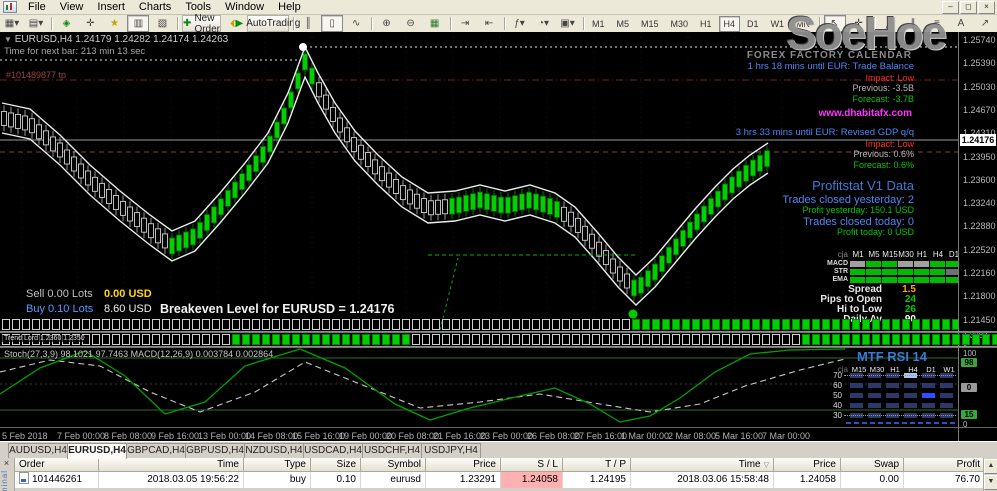  I want to click on tab-audusd-h4: AUDUSD,H4, so click(38, 450).